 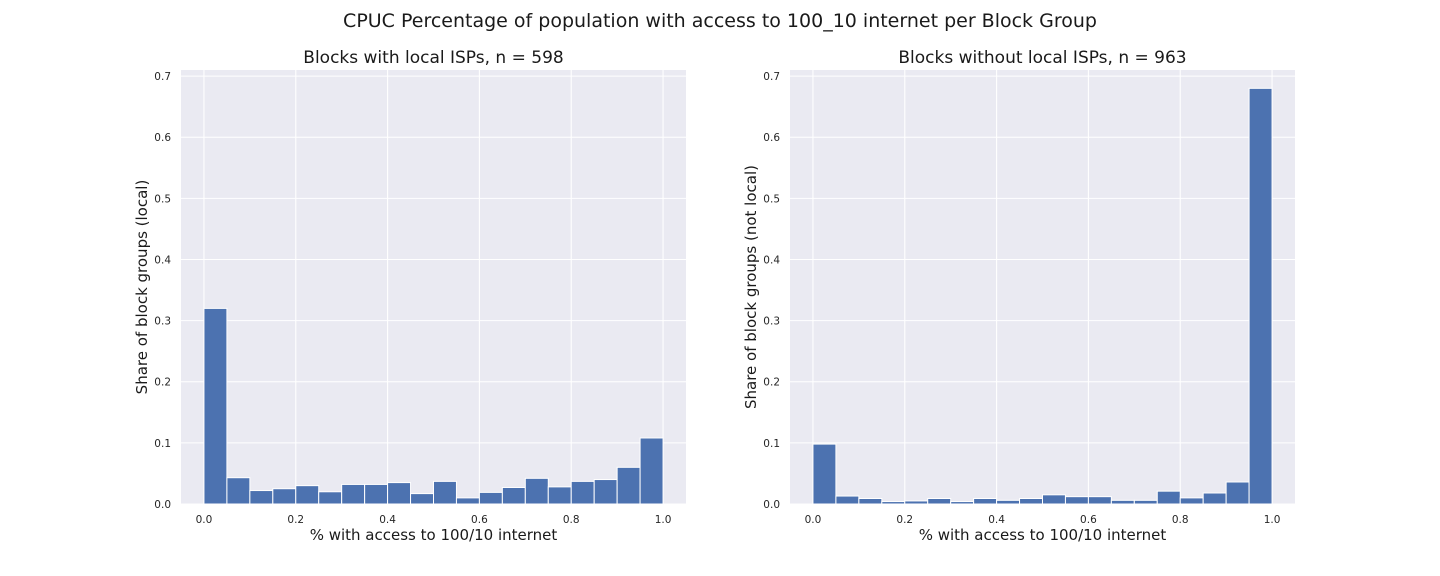 I want to click on chart-1-ytick-label-1: 0.1, so click(x=771, y=444).